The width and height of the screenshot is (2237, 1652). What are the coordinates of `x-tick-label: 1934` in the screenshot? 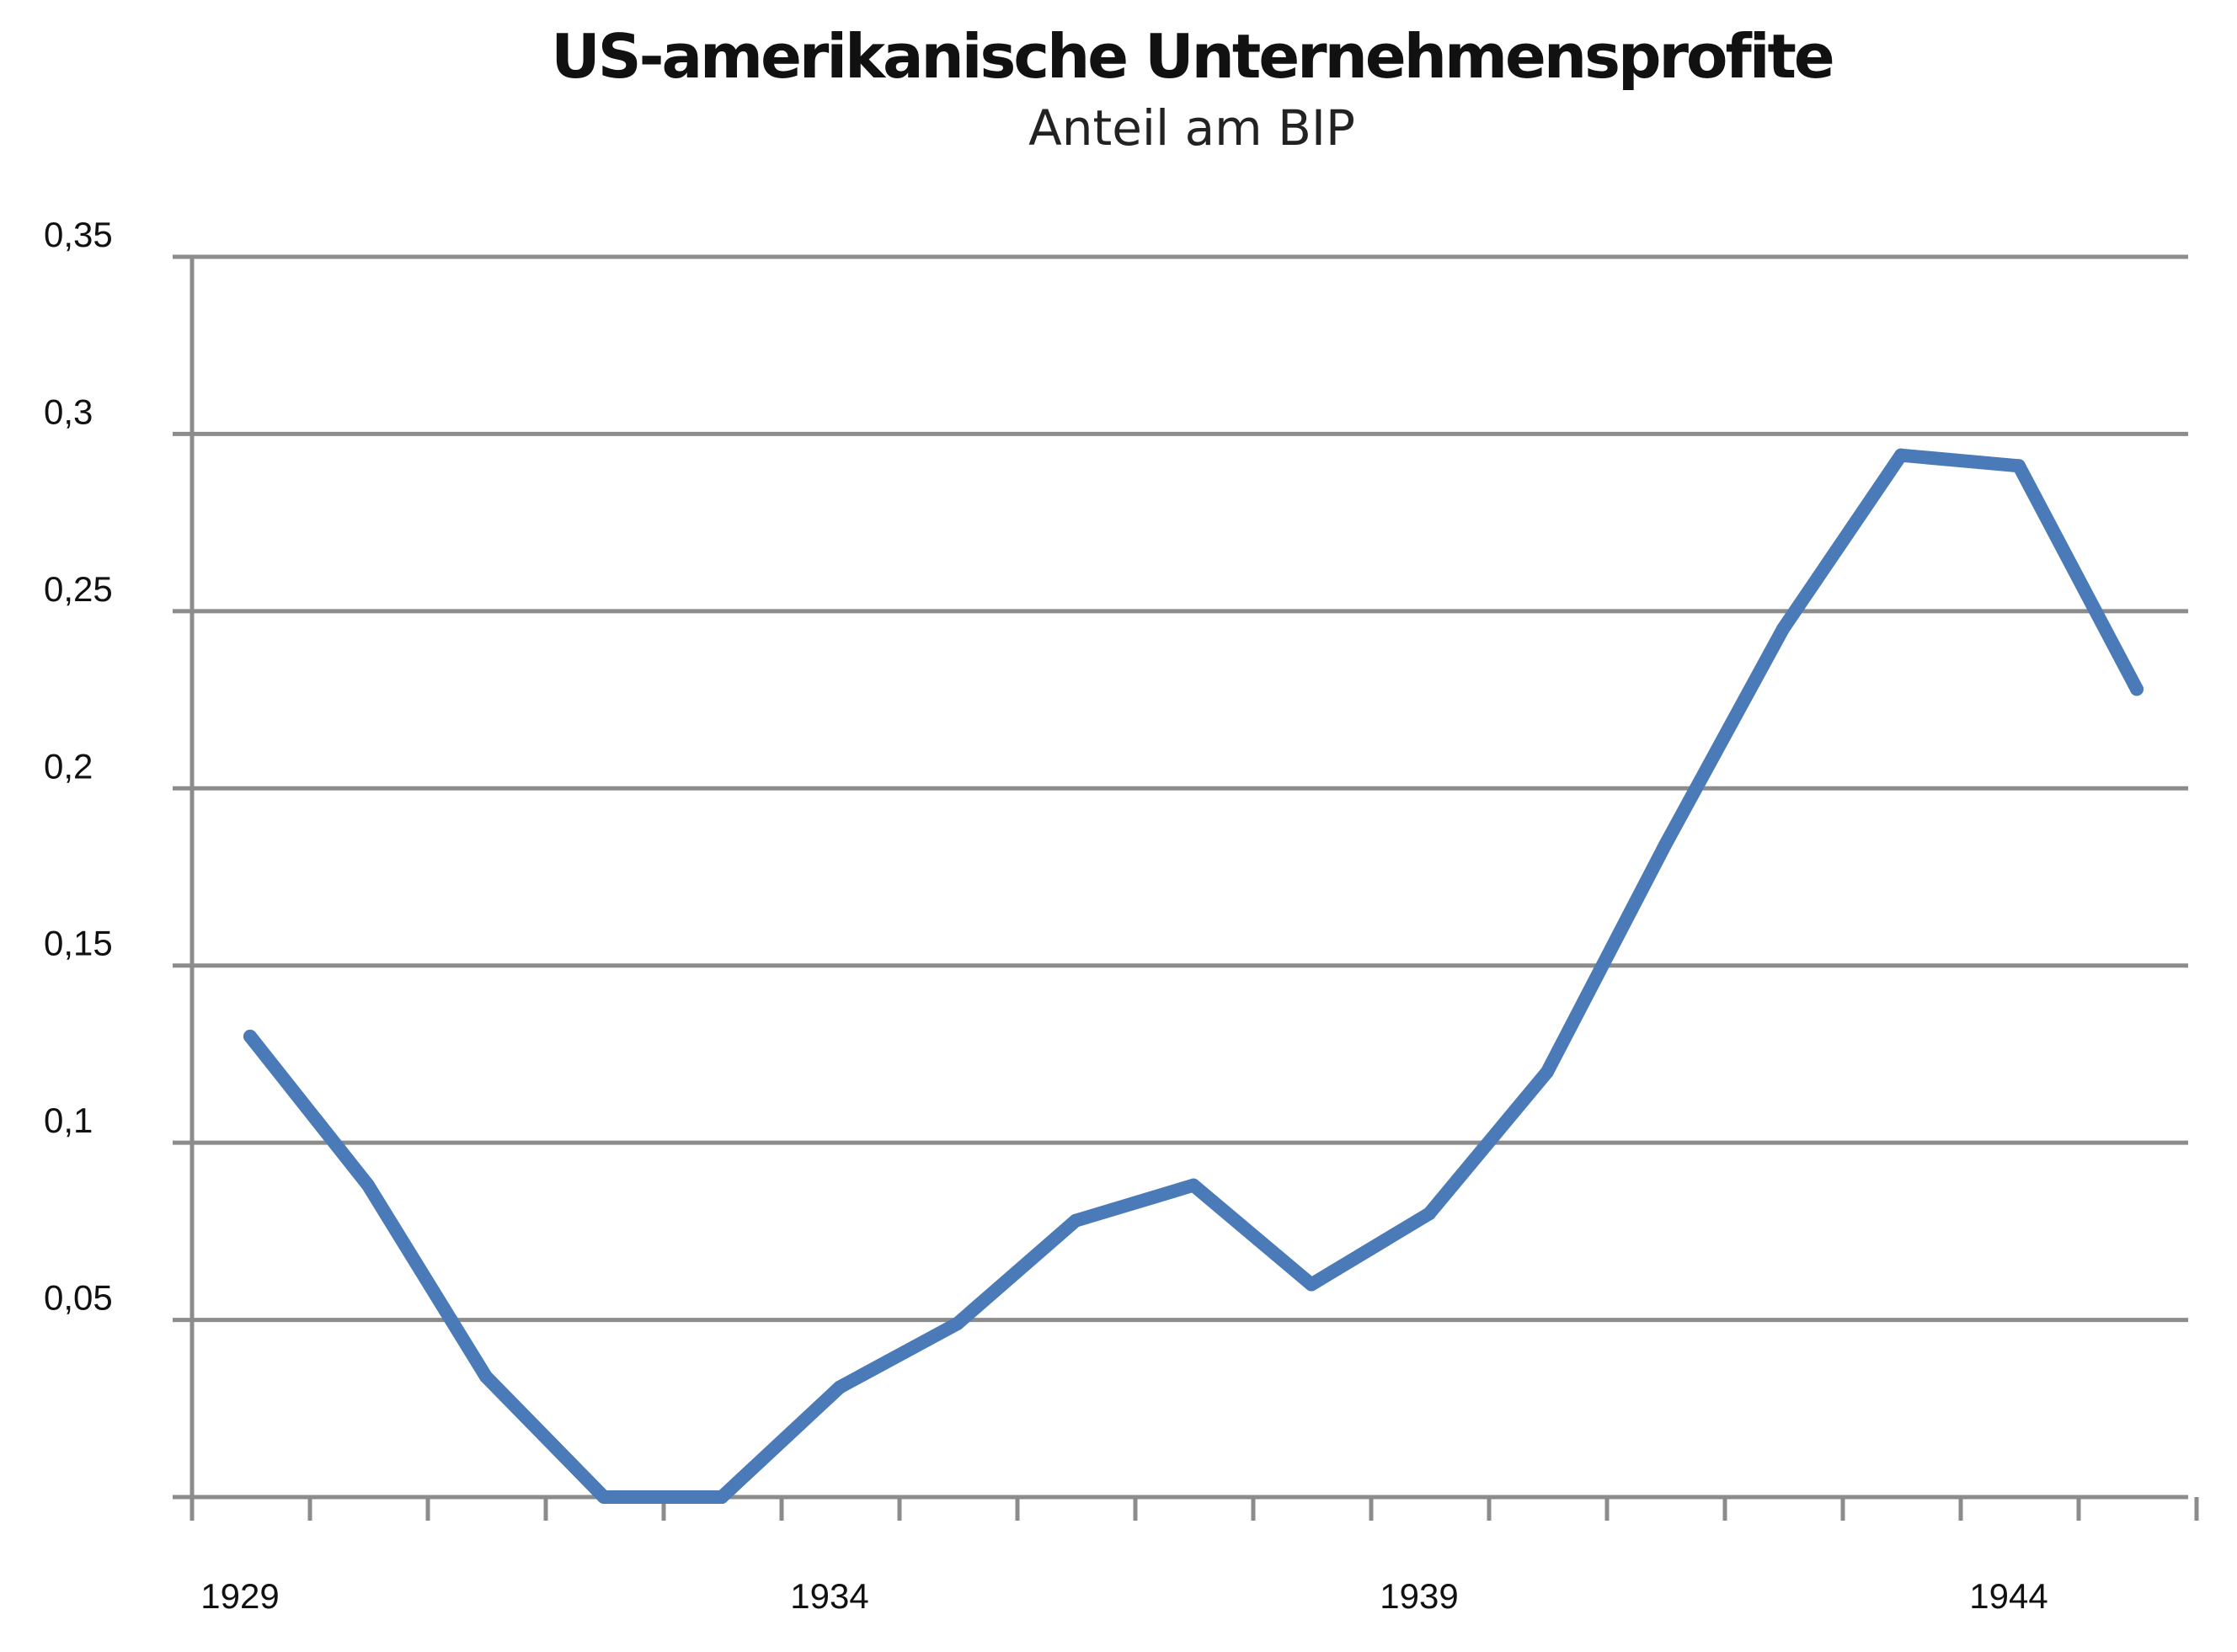 It's located at (829, 1596).